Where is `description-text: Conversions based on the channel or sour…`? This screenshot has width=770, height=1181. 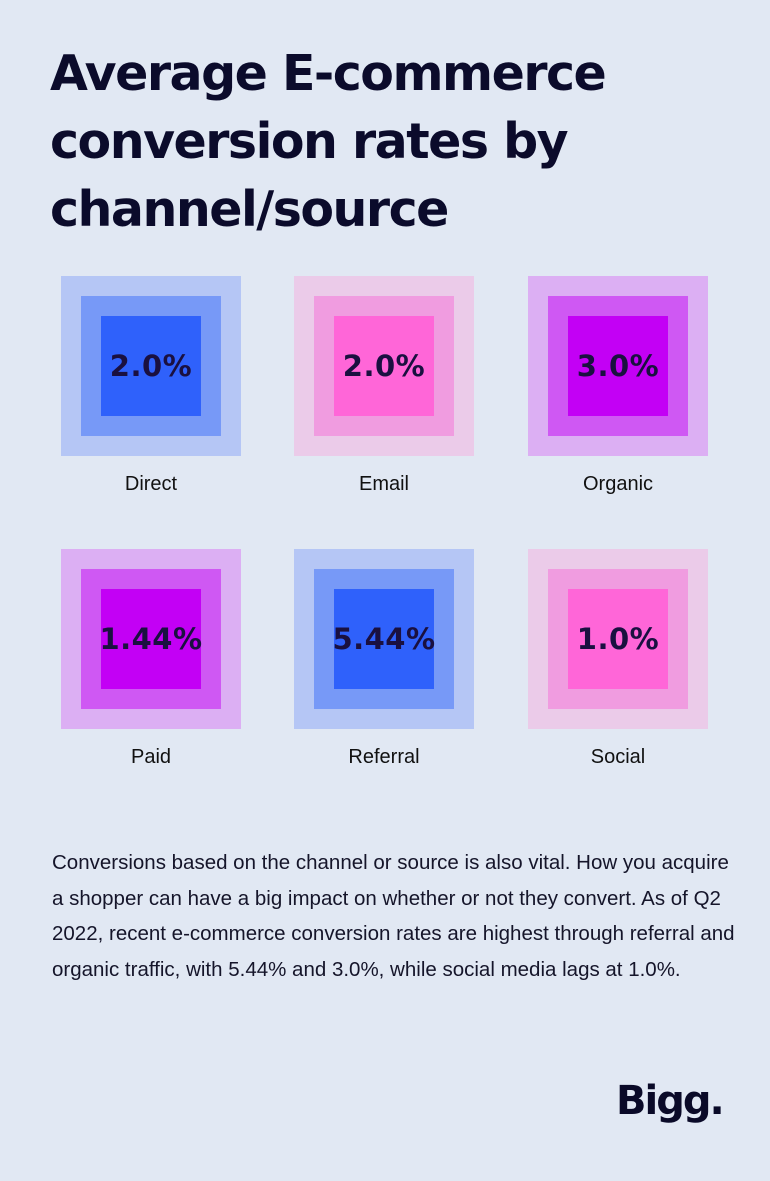 description-text: Conversions based on the channel or sour… is located at coordinates (393, 916).